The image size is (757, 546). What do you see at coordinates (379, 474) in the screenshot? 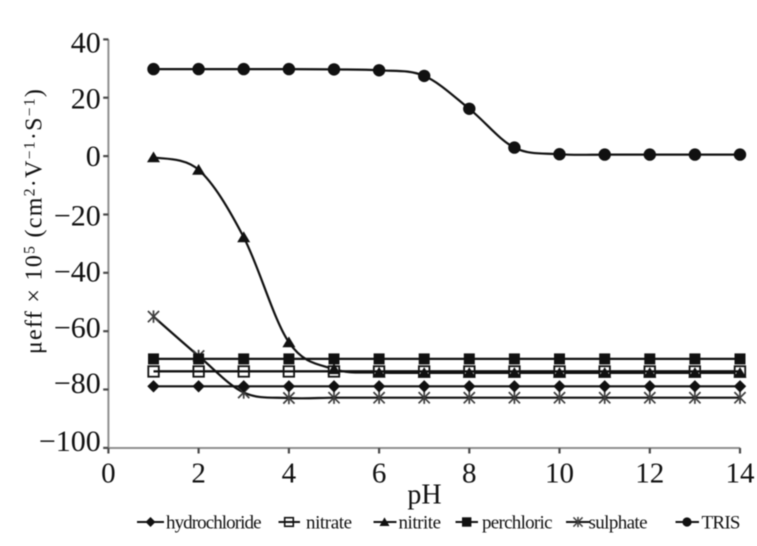
I see `svg-text: 6` at bounding box center [379, 474].